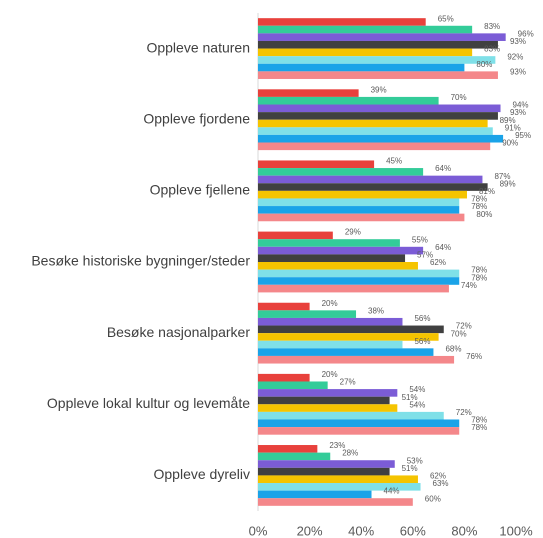 Image resolution: width=543 pixels, height=538 pixels. Describe the element at coordinates (518, 112) in the screenshot. I see `value-label: 93%` at that location.